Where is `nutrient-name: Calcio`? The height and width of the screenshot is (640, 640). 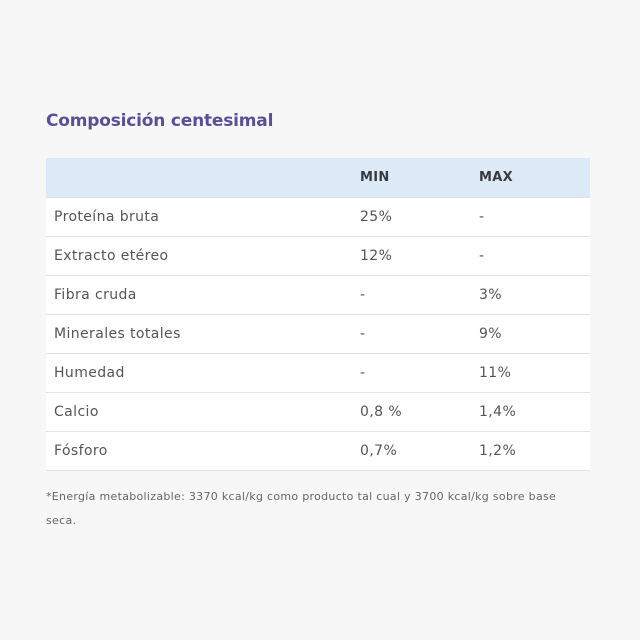
nutrient-name: Calcio is located at coordinates (203, 412).